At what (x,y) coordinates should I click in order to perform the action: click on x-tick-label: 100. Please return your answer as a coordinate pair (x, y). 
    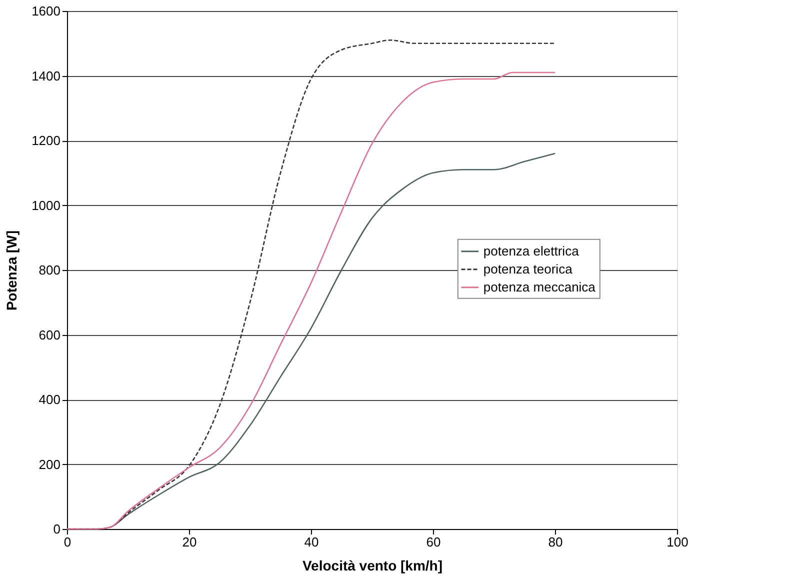
    Looking at the image, I should click on (677, 542).